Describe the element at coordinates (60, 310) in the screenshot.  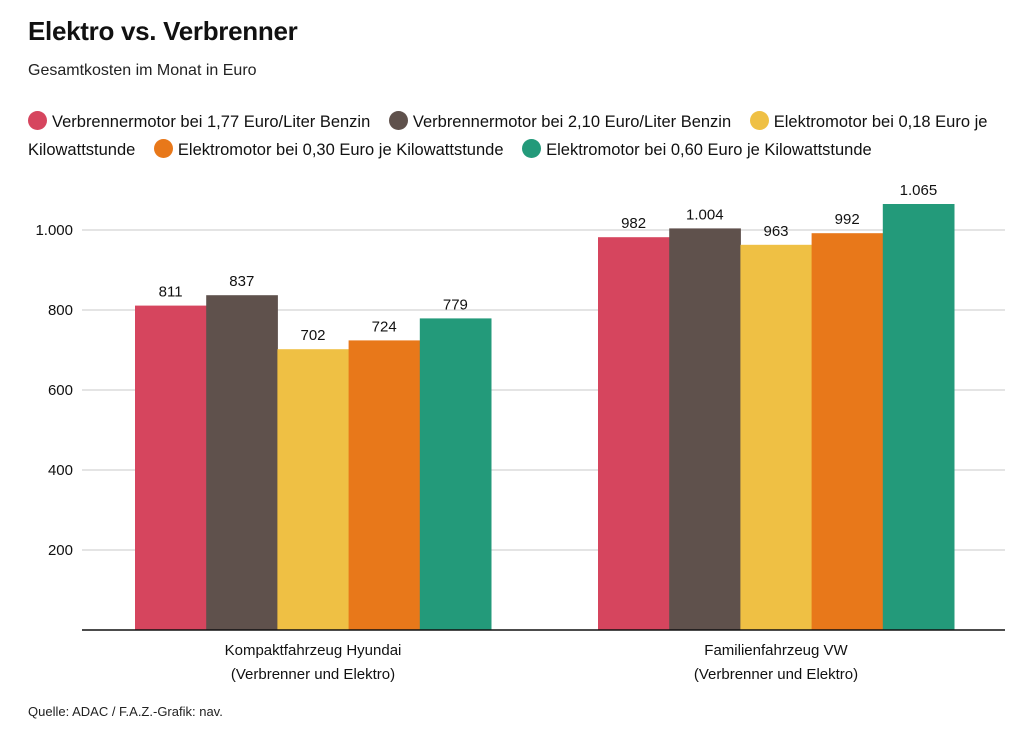
I see `y-tick-label: 800` at that location.